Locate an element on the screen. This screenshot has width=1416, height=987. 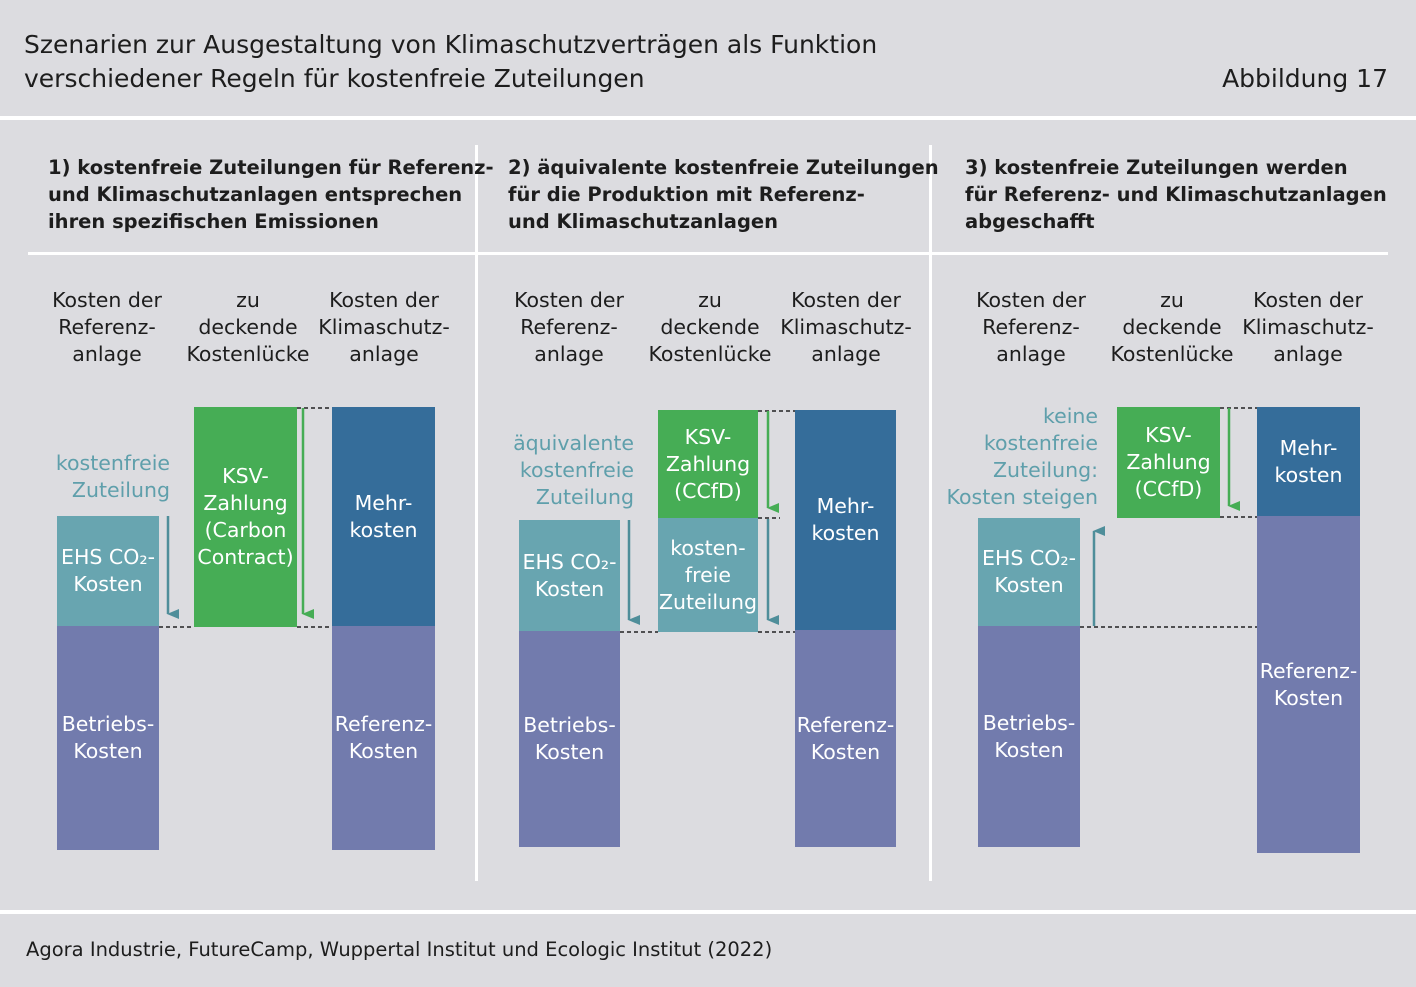
equivalent-free-allocation-label: äquivalente kostenfreie Zuteilung is located at coordinates (573, 470).